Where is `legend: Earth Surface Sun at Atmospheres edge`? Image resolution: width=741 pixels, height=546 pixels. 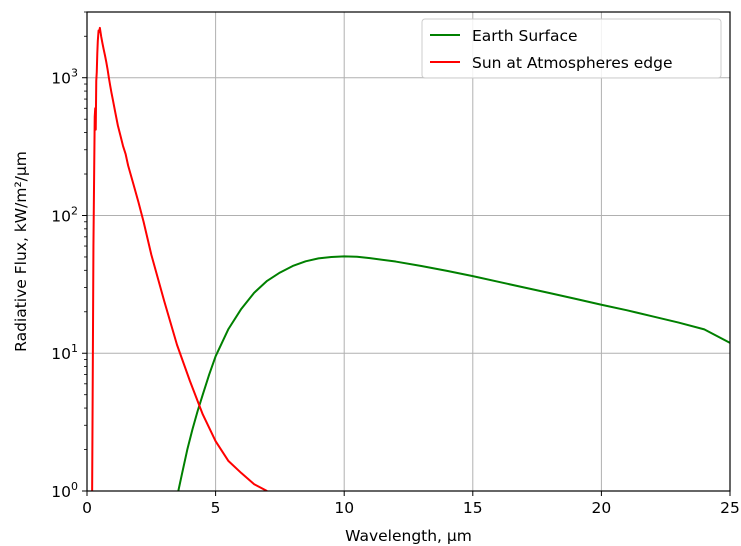 legend: Earth Surface Sun at Atmospheres edge is located at coordinates (571, 48).